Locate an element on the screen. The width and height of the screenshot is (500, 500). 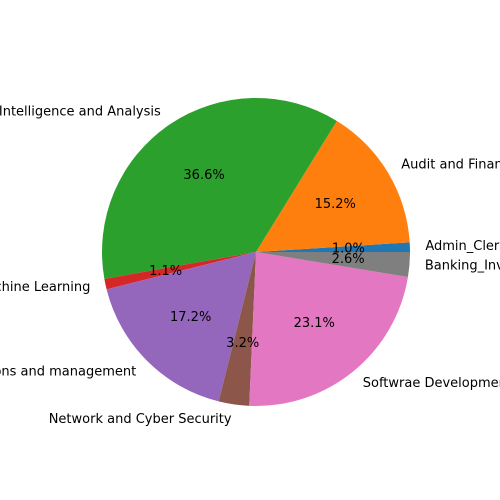
pie-slice-softwrae-development is located at coordinates (328, 329).